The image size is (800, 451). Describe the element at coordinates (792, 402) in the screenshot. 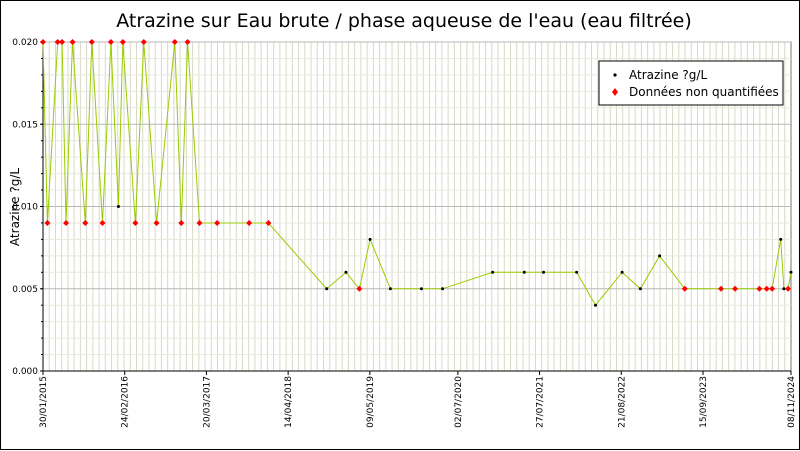

I see `x-tick-label: 08/11/2024` at that location.